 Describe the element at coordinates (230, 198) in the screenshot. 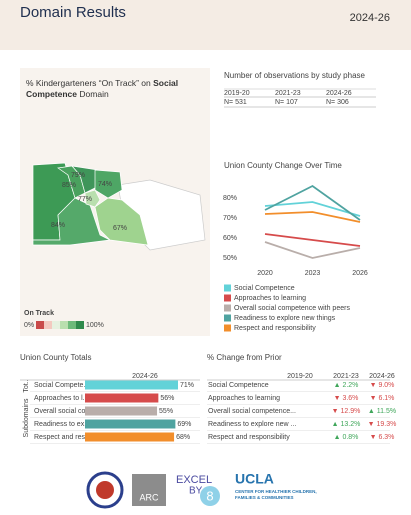

I see `y-tick-label: 80%` at that location.